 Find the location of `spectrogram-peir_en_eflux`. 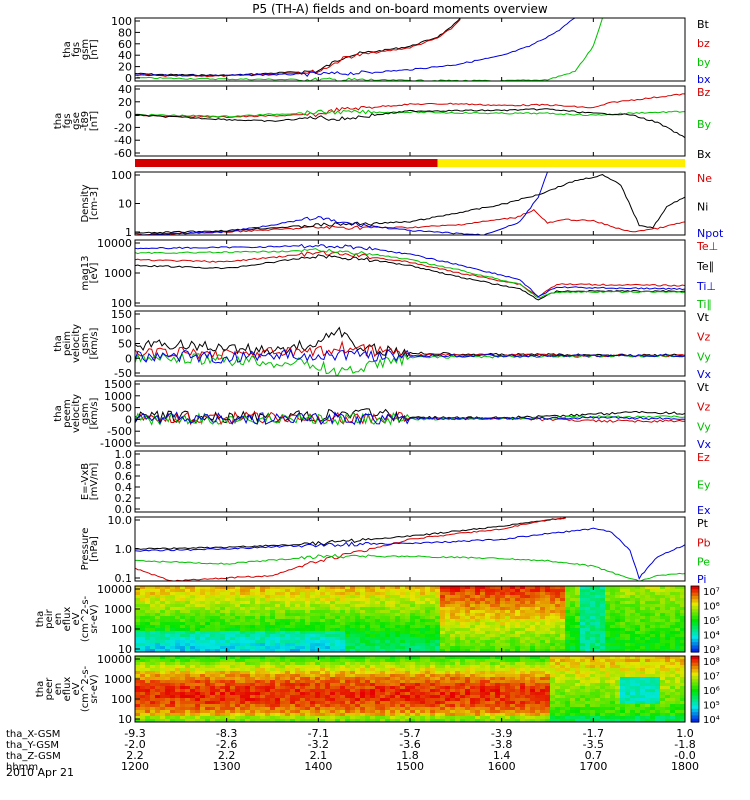

spectrogram-peir_en_eflux is located at coordinates (410, 619).